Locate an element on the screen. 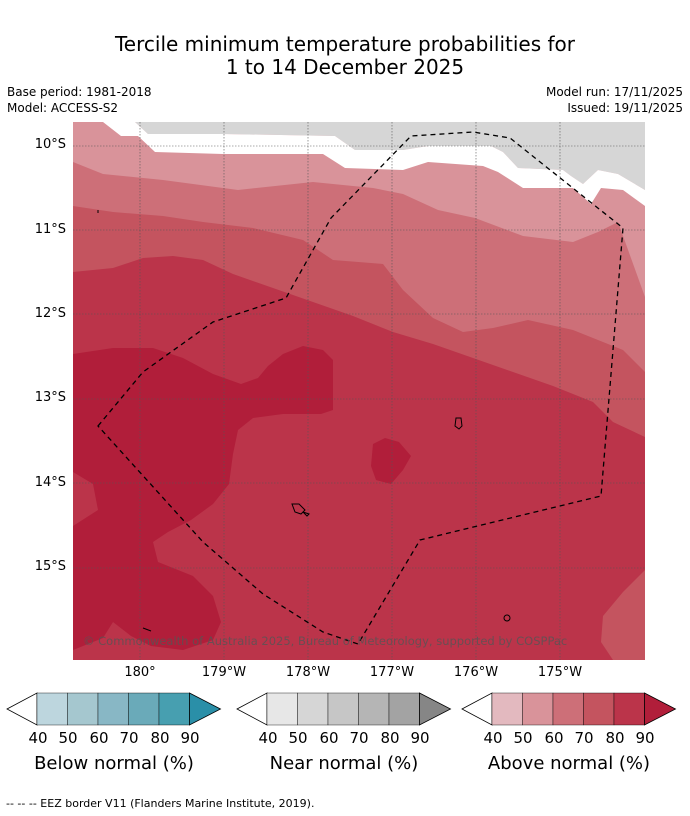 This screenshot has height=816, width=690. lat-label-13s: 13°S is located at coordinates (50, 397).